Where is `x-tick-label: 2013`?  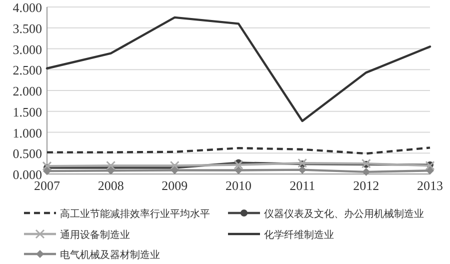
x-tick-label: 2013 is located at coordinates (430, 185).